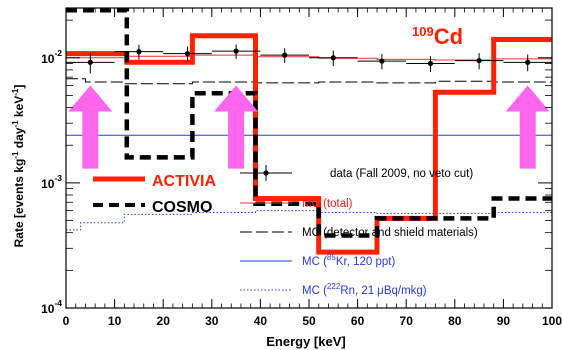  What do you see at coordinates (305, 341) in the screenshot?
I see `x-axis-label: Energy [keV]` at bounding box center [305, 341].